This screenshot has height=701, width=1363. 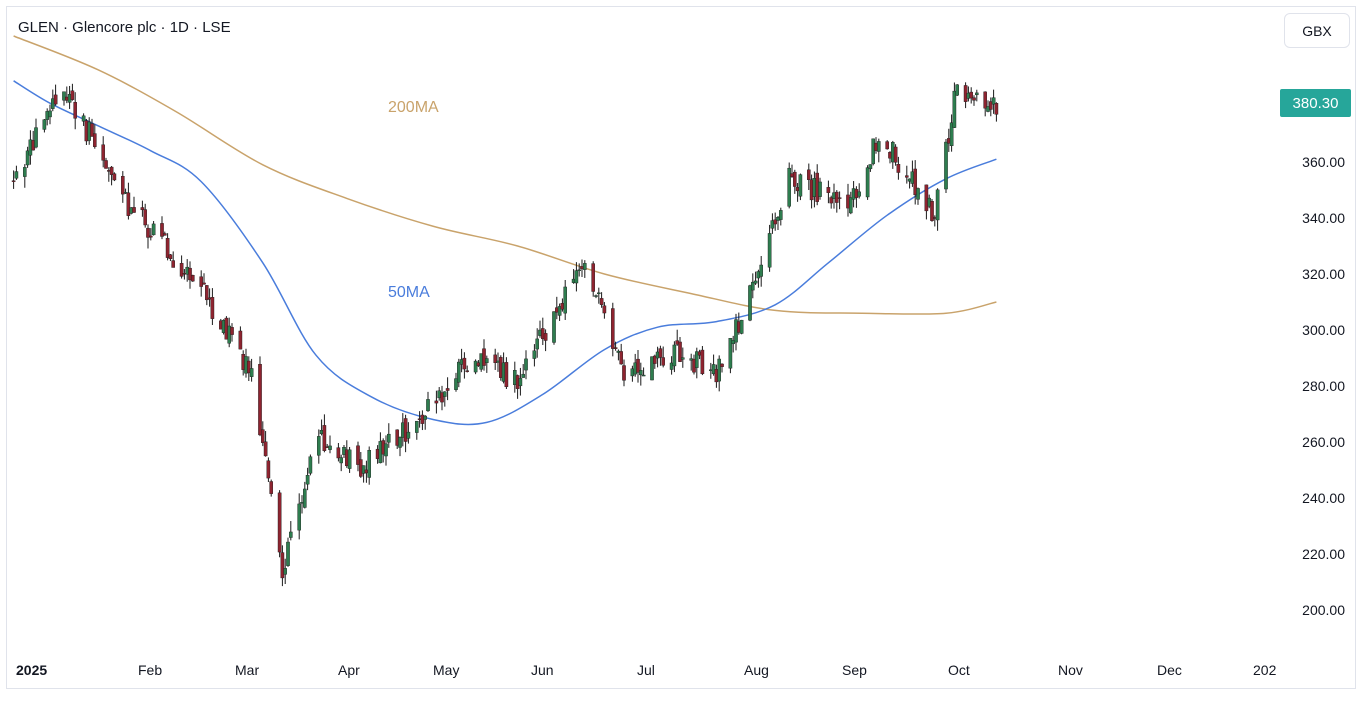 What do you see at coordinates (646, 670) in the screenshot?
I see `x-axis: 2025 Feb Mar Apr May Jun Jul Aug Sep Oct Nov Dec 202` at bounding box center [646, 670].